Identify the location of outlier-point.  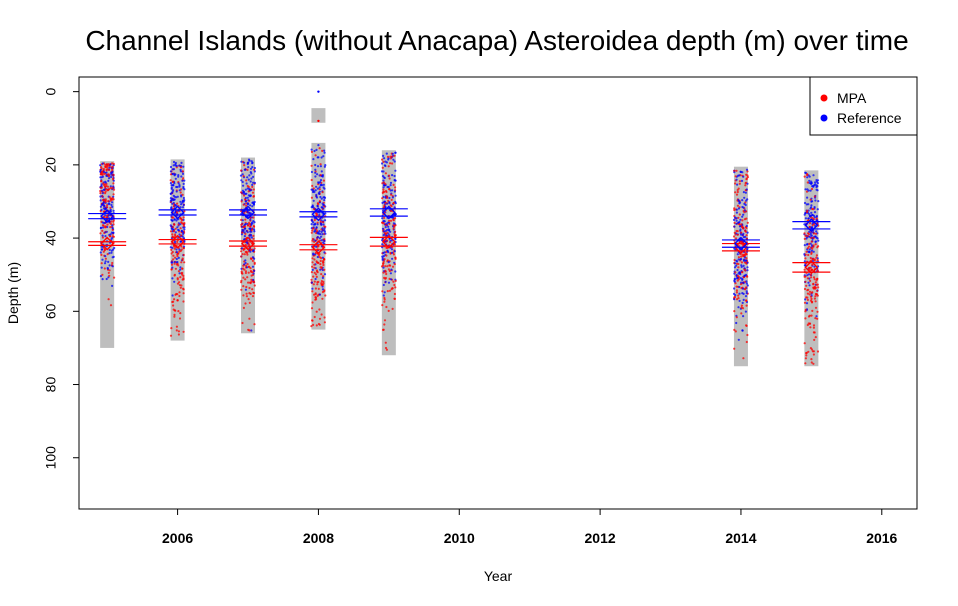
(177, 300).